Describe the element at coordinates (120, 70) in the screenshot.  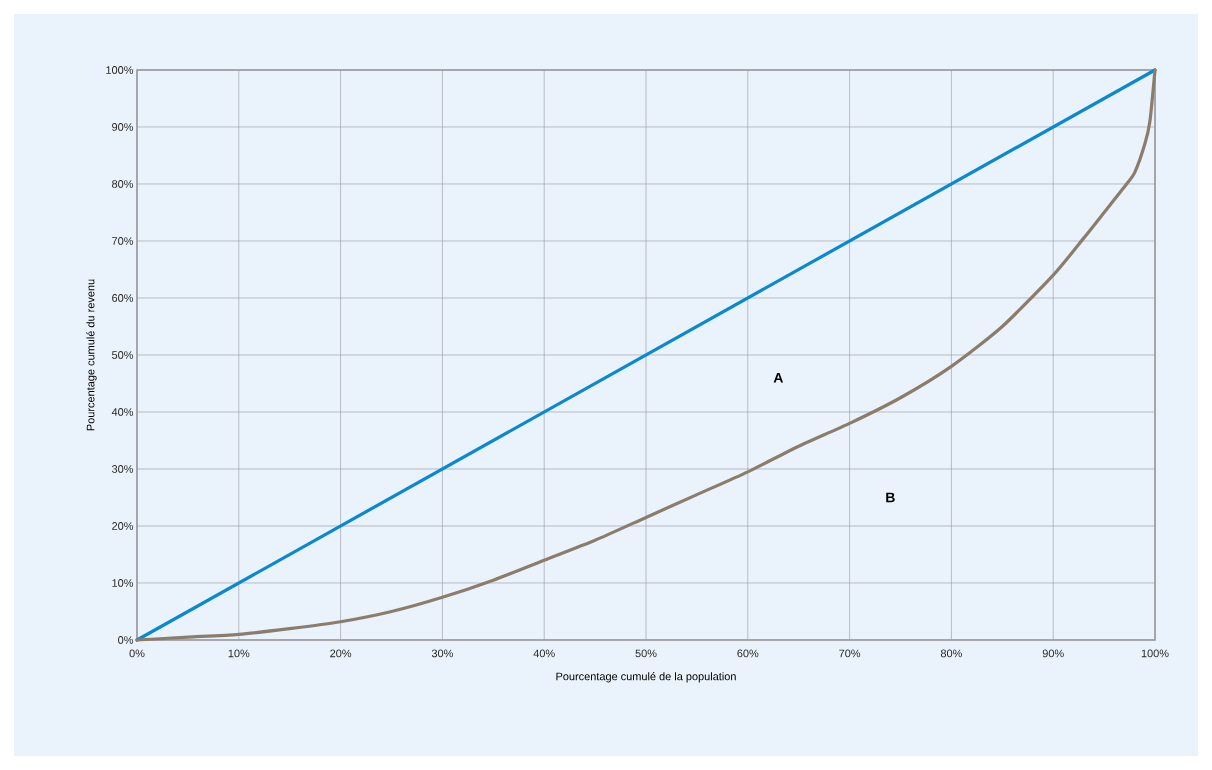
I see `y-tick-label: 100%` at that location.